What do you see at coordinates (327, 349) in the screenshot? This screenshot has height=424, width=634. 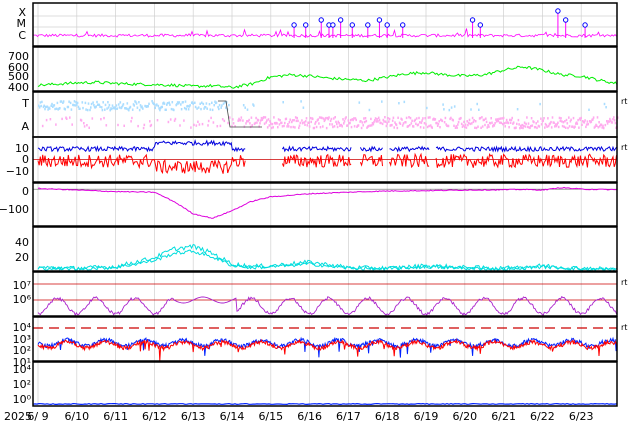 I see `proton-flux-line` at bounding box center [327, 349].